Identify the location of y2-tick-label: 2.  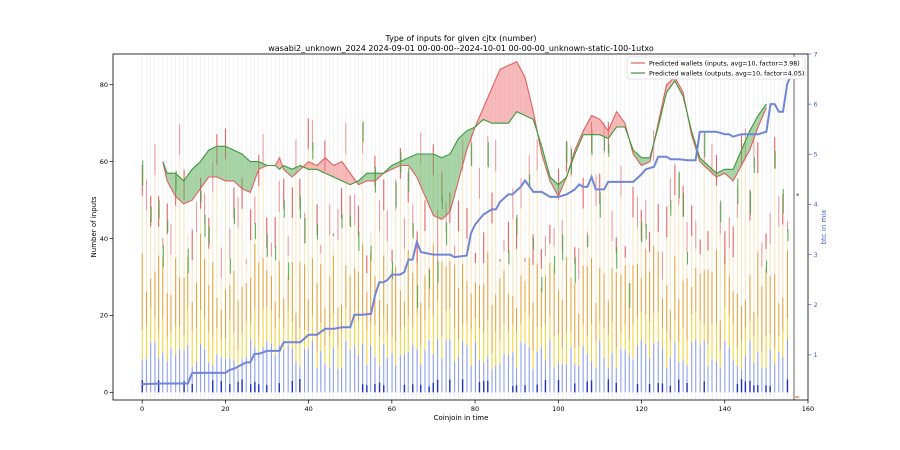
(816, 305).